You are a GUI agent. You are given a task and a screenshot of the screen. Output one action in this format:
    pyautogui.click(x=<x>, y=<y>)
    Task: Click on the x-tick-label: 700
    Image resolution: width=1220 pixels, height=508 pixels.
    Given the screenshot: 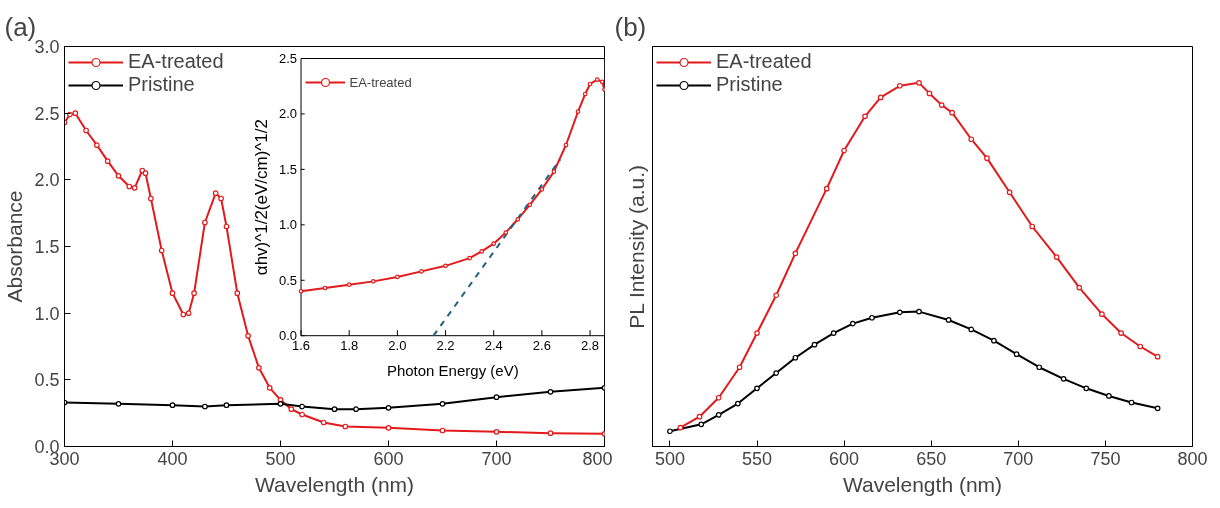 What is the action you would take?
    pyautogui.click(x=496, y=458)
    